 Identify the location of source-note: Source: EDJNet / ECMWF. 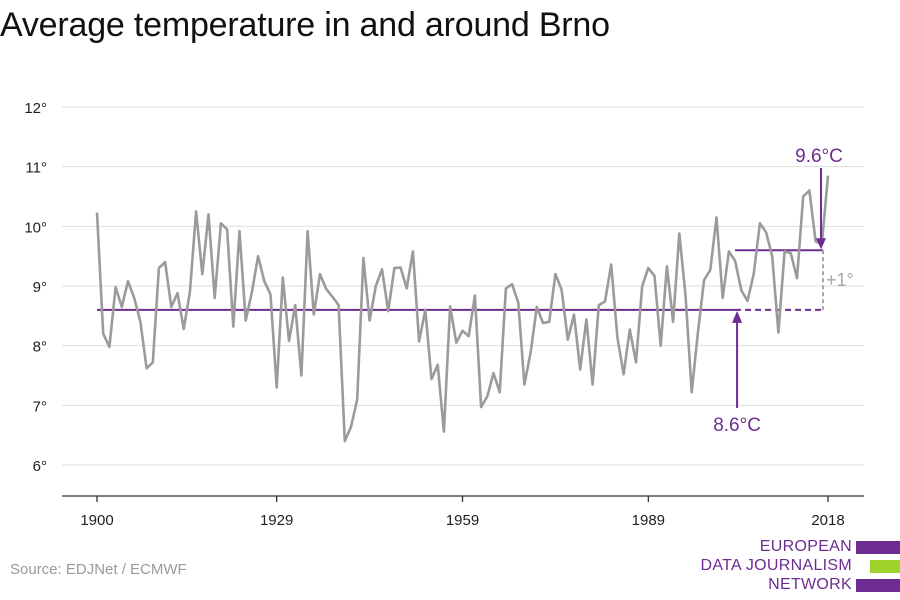
(98, 569).